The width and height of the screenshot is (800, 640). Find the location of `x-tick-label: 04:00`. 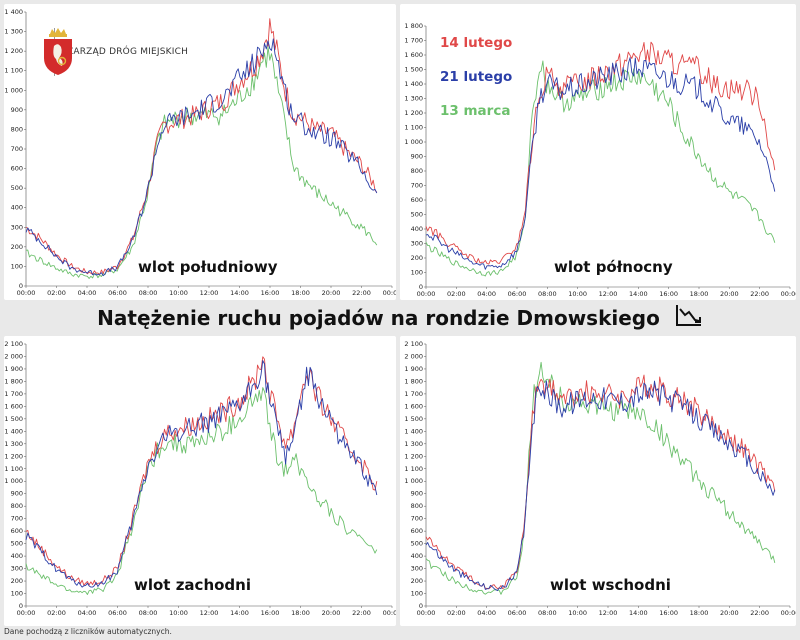

x-tick-label: 04:00 is located at coordinates (486, 613).